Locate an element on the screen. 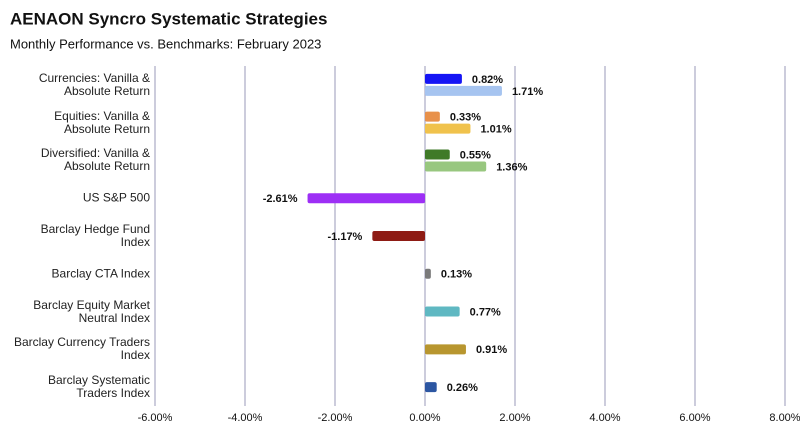  value-label: 0.82% is located at coordinates (487, 80).